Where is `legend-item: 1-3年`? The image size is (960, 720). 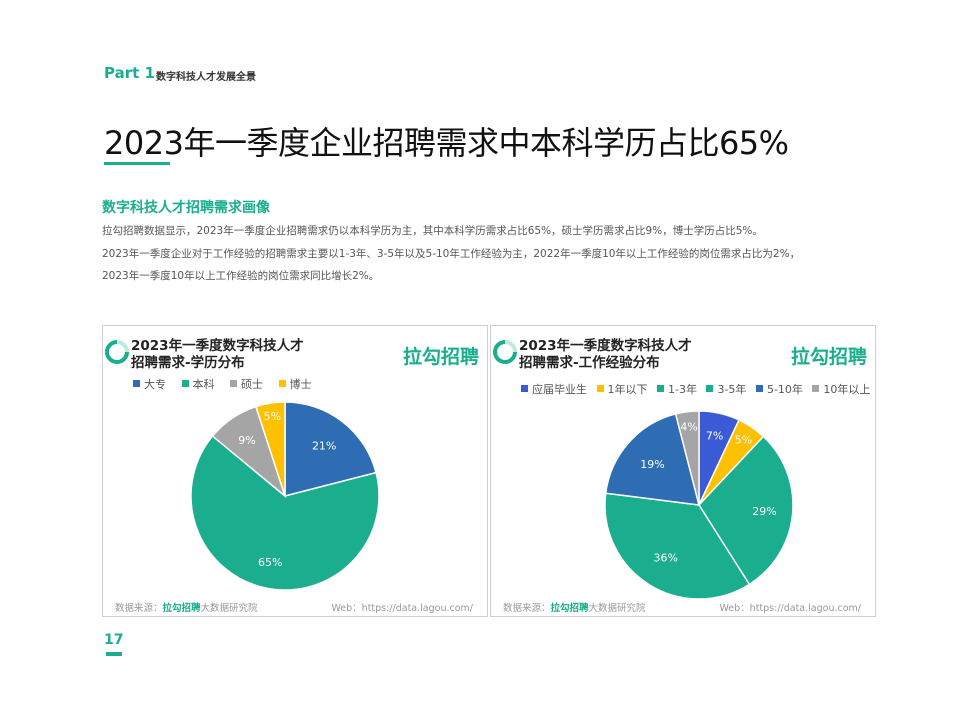 legend-item: 1-3年 is located at coordinates (677, 389).